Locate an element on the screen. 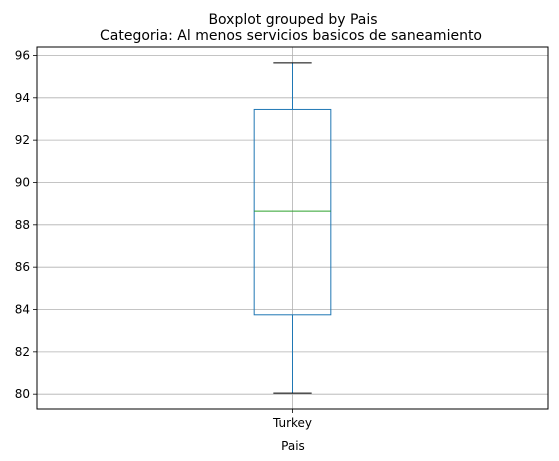 The height and width of the screenshot is (461, 559). y-tick-label: 92 is located at coordinates (22, 140).